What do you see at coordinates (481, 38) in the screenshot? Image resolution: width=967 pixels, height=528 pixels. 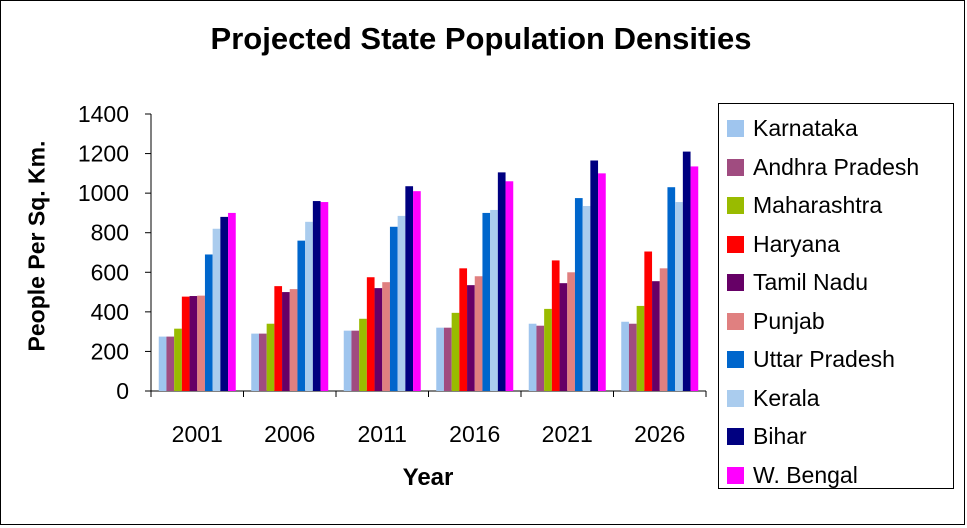 I see `chart-title: Projected State Population Densities` at bounding box center [481, 38].